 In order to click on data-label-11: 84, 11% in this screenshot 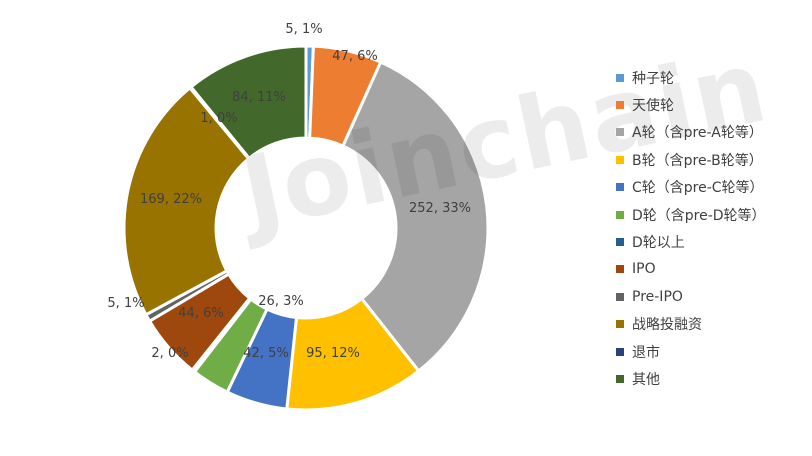, I will do `click(259, 97)`.